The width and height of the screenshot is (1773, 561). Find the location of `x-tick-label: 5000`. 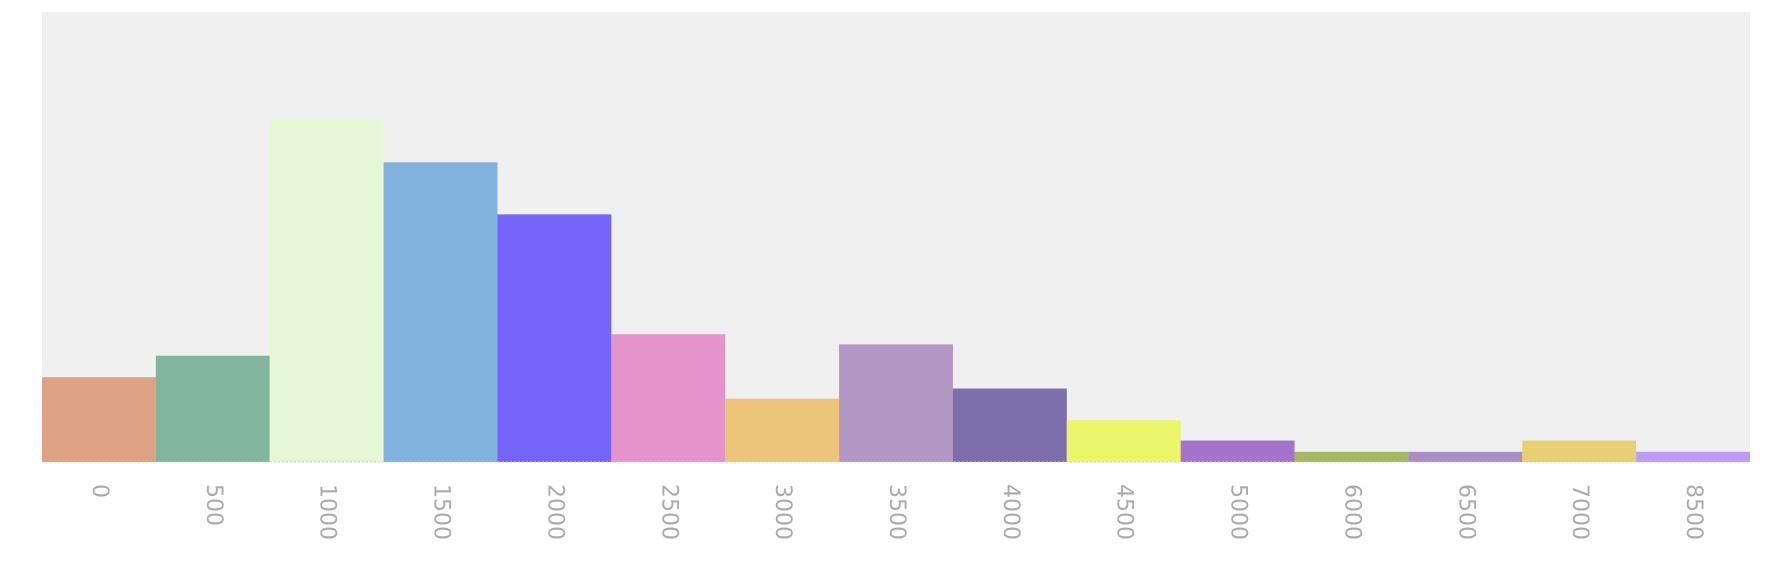

x-tick-label: 5000 is located at coordinates (1238, 512).